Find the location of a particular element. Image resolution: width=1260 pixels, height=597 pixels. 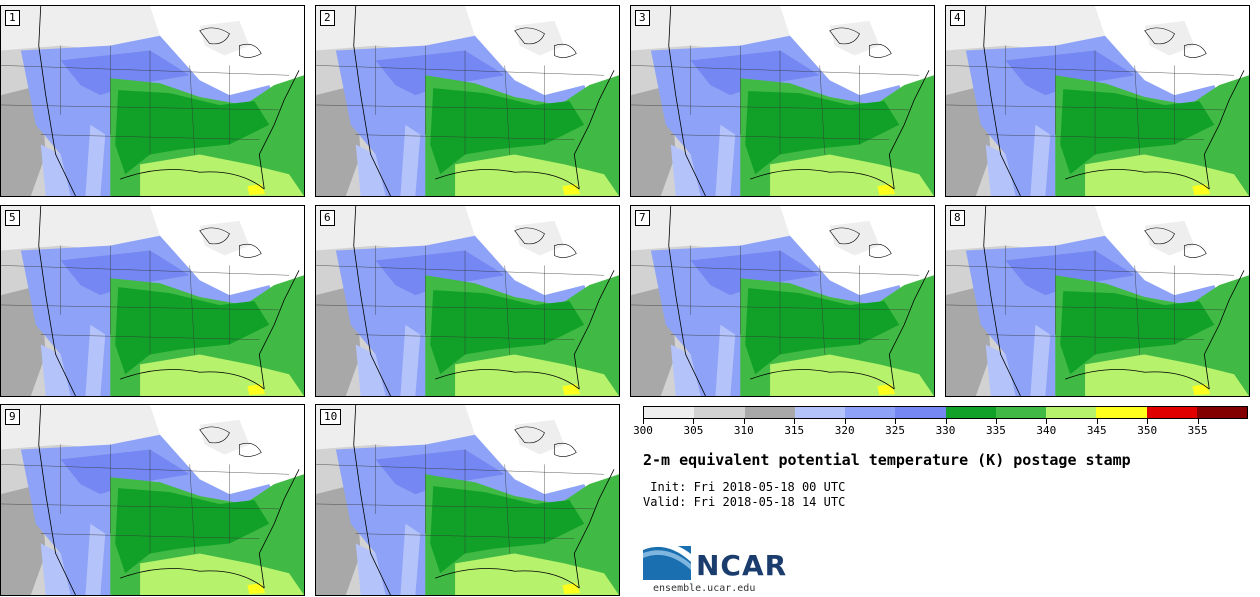

member-label: 7 is located at coordinates (642, 218).